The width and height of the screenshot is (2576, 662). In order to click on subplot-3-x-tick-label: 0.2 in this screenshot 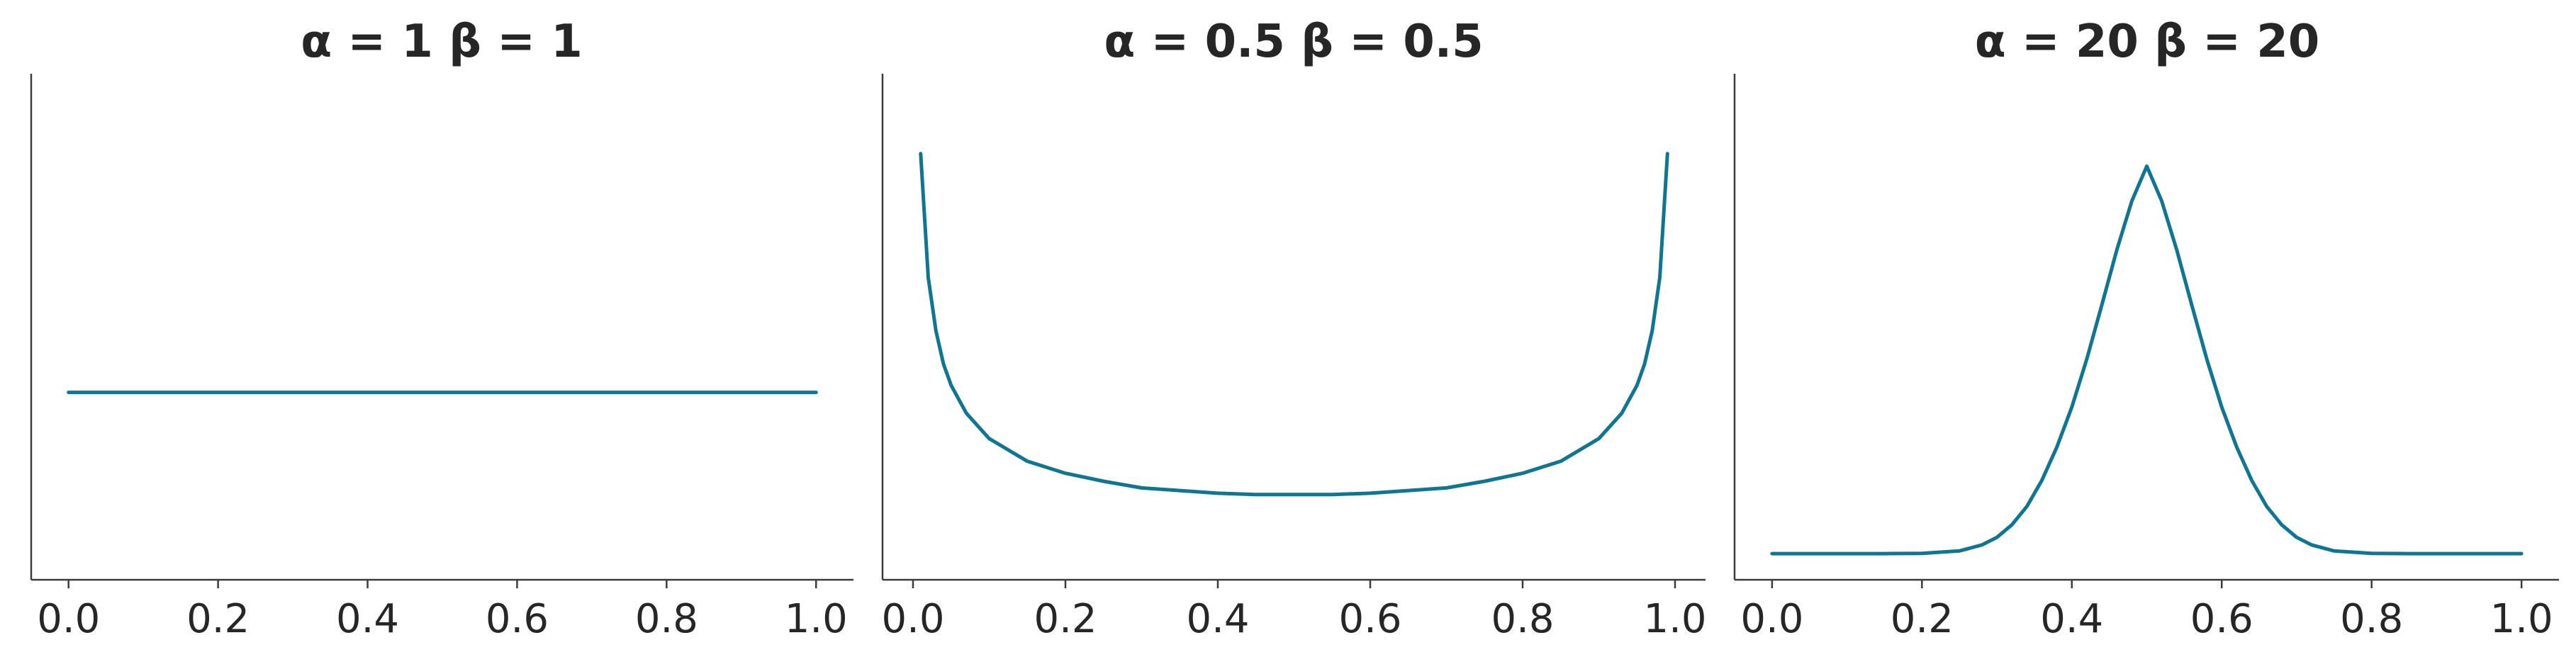, I will do `click(1923, 619)`.